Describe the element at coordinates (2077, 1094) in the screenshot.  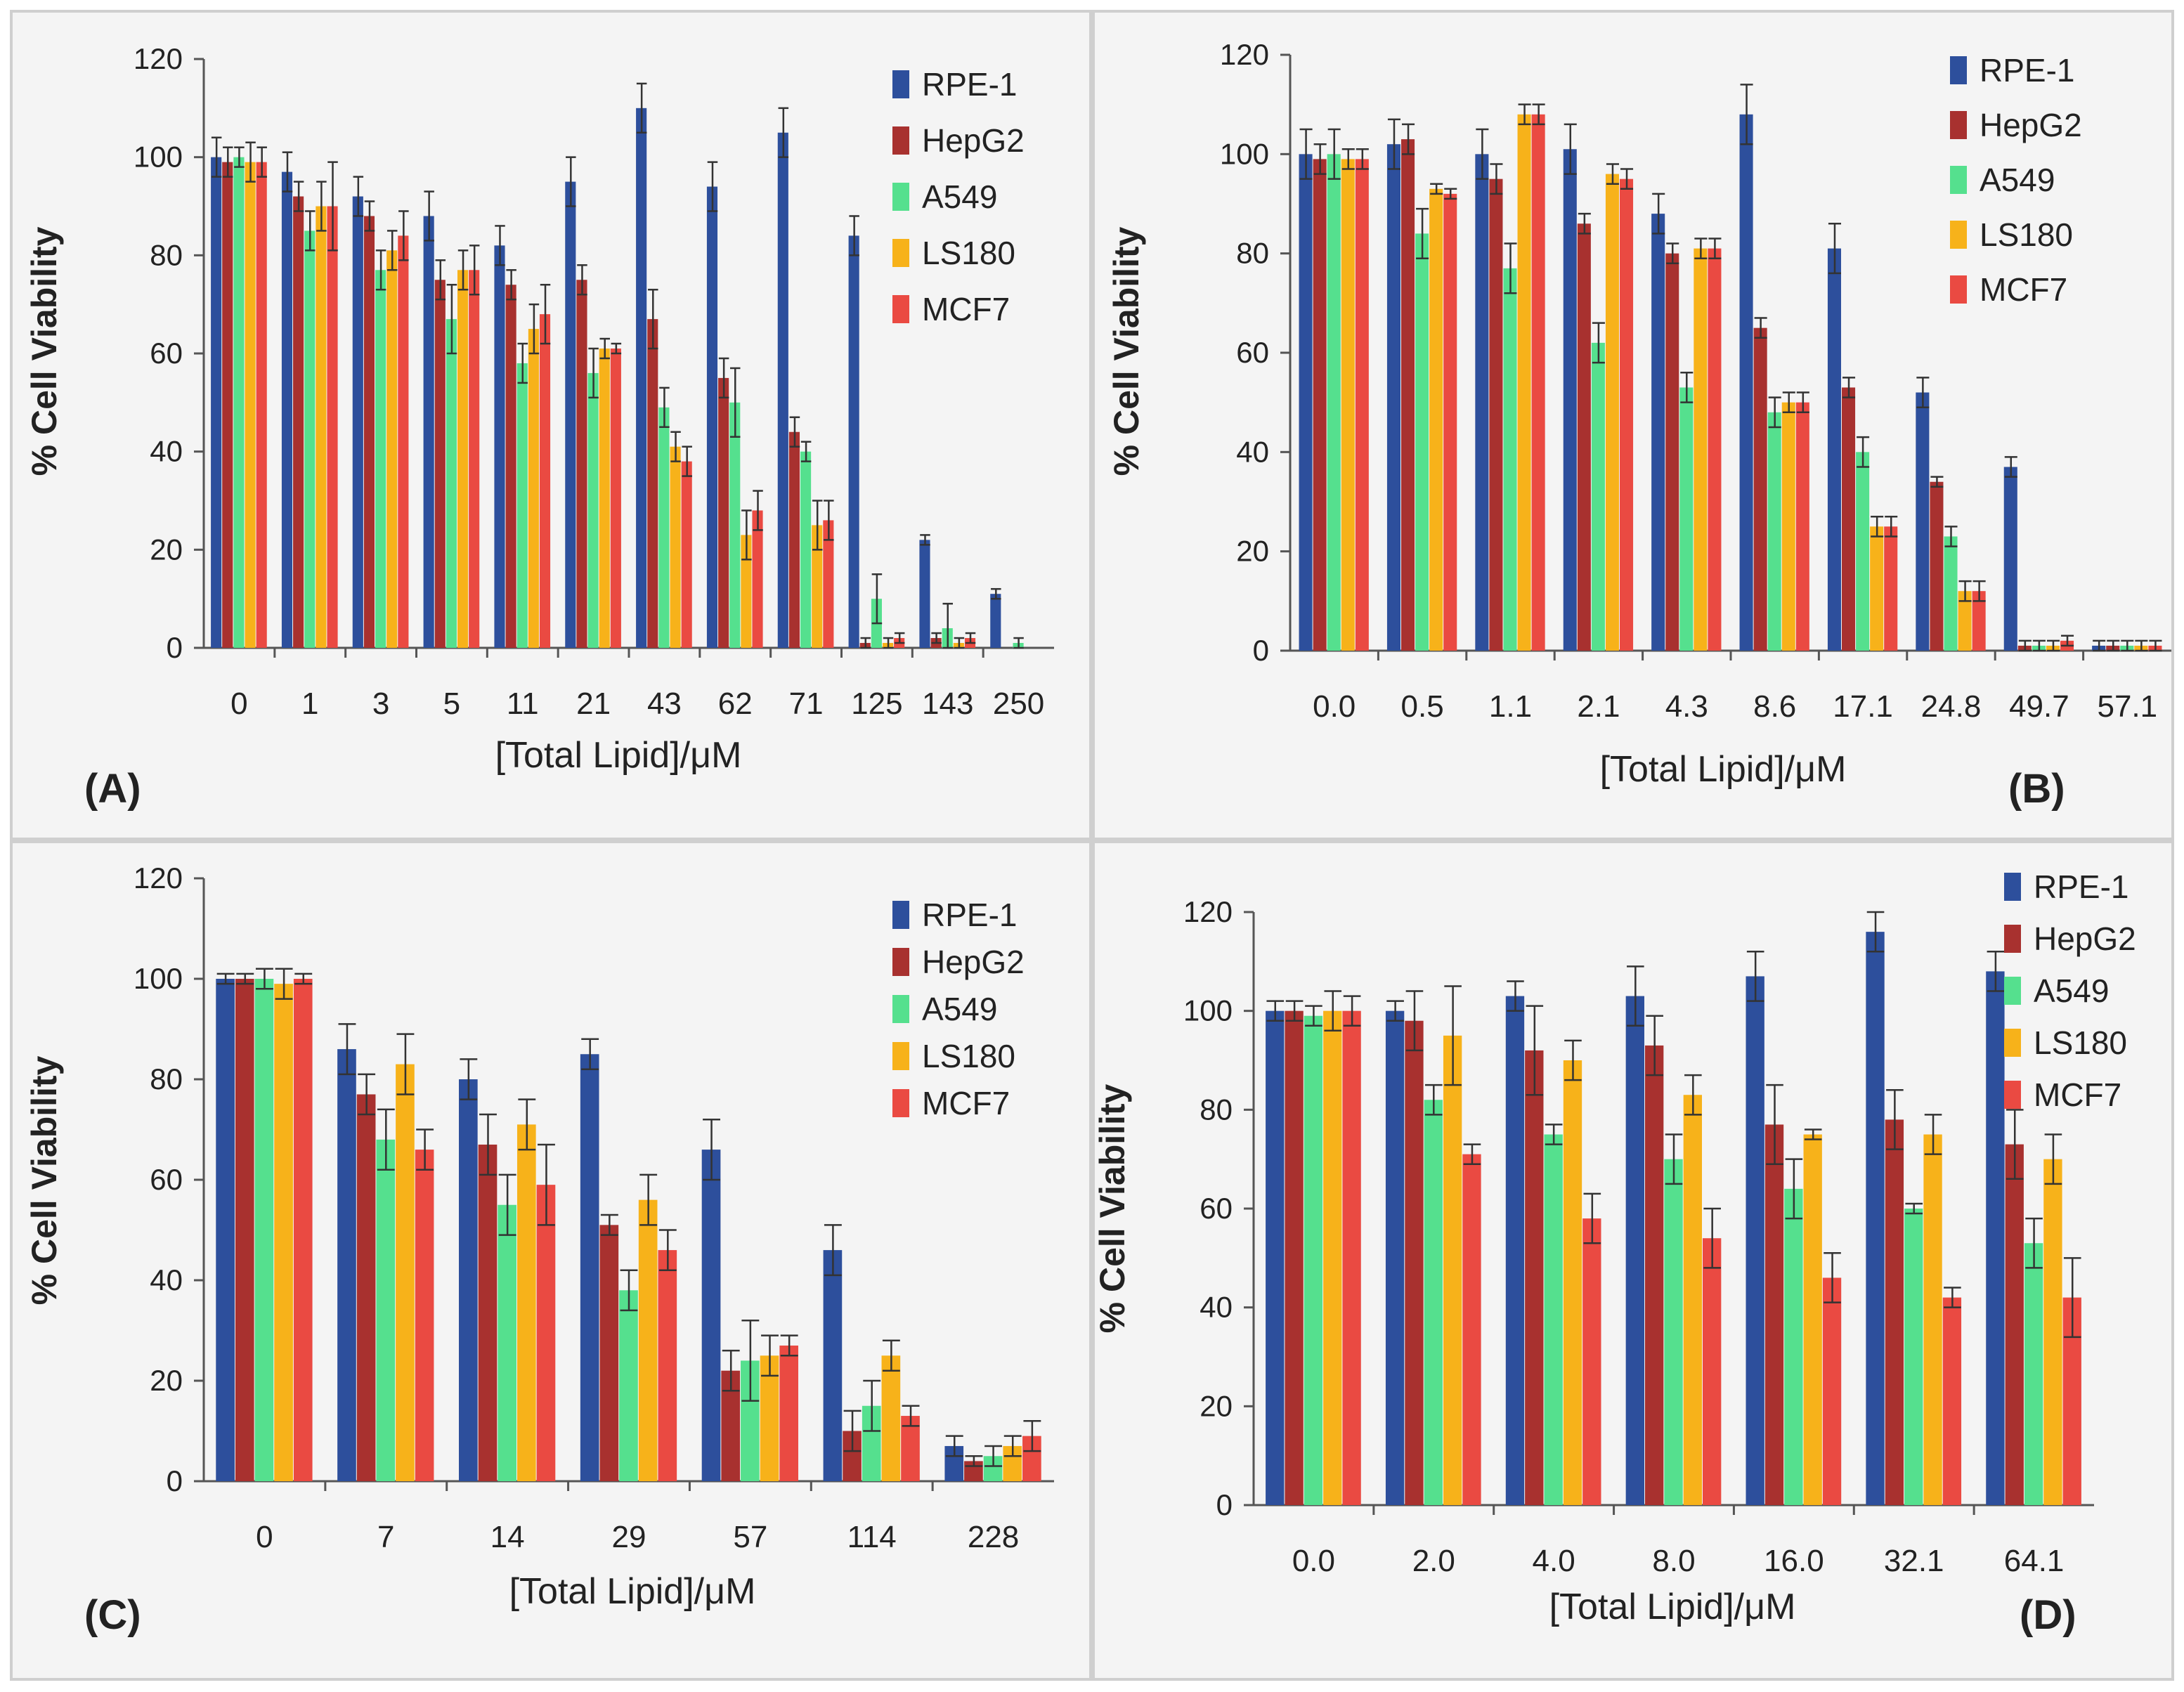
I see `legend-label-mcf7: MCF7` at that location.